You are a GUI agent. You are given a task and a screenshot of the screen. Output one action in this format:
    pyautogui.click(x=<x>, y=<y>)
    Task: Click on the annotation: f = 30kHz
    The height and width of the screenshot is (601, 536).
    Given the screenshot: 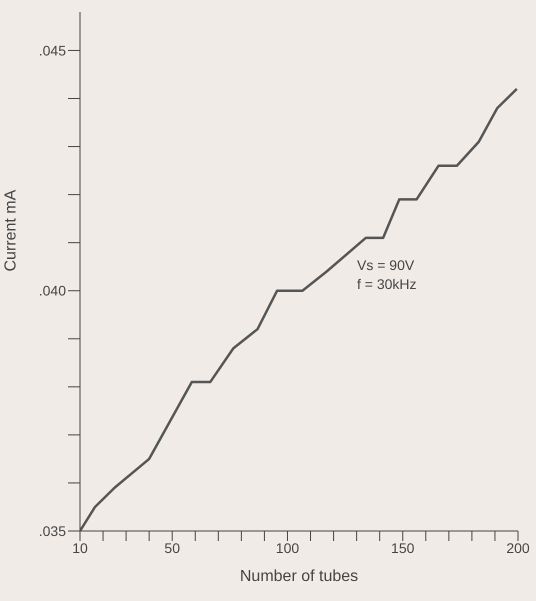 What is the action you would take?
    pyautogui.click(x=387, y=284)
    